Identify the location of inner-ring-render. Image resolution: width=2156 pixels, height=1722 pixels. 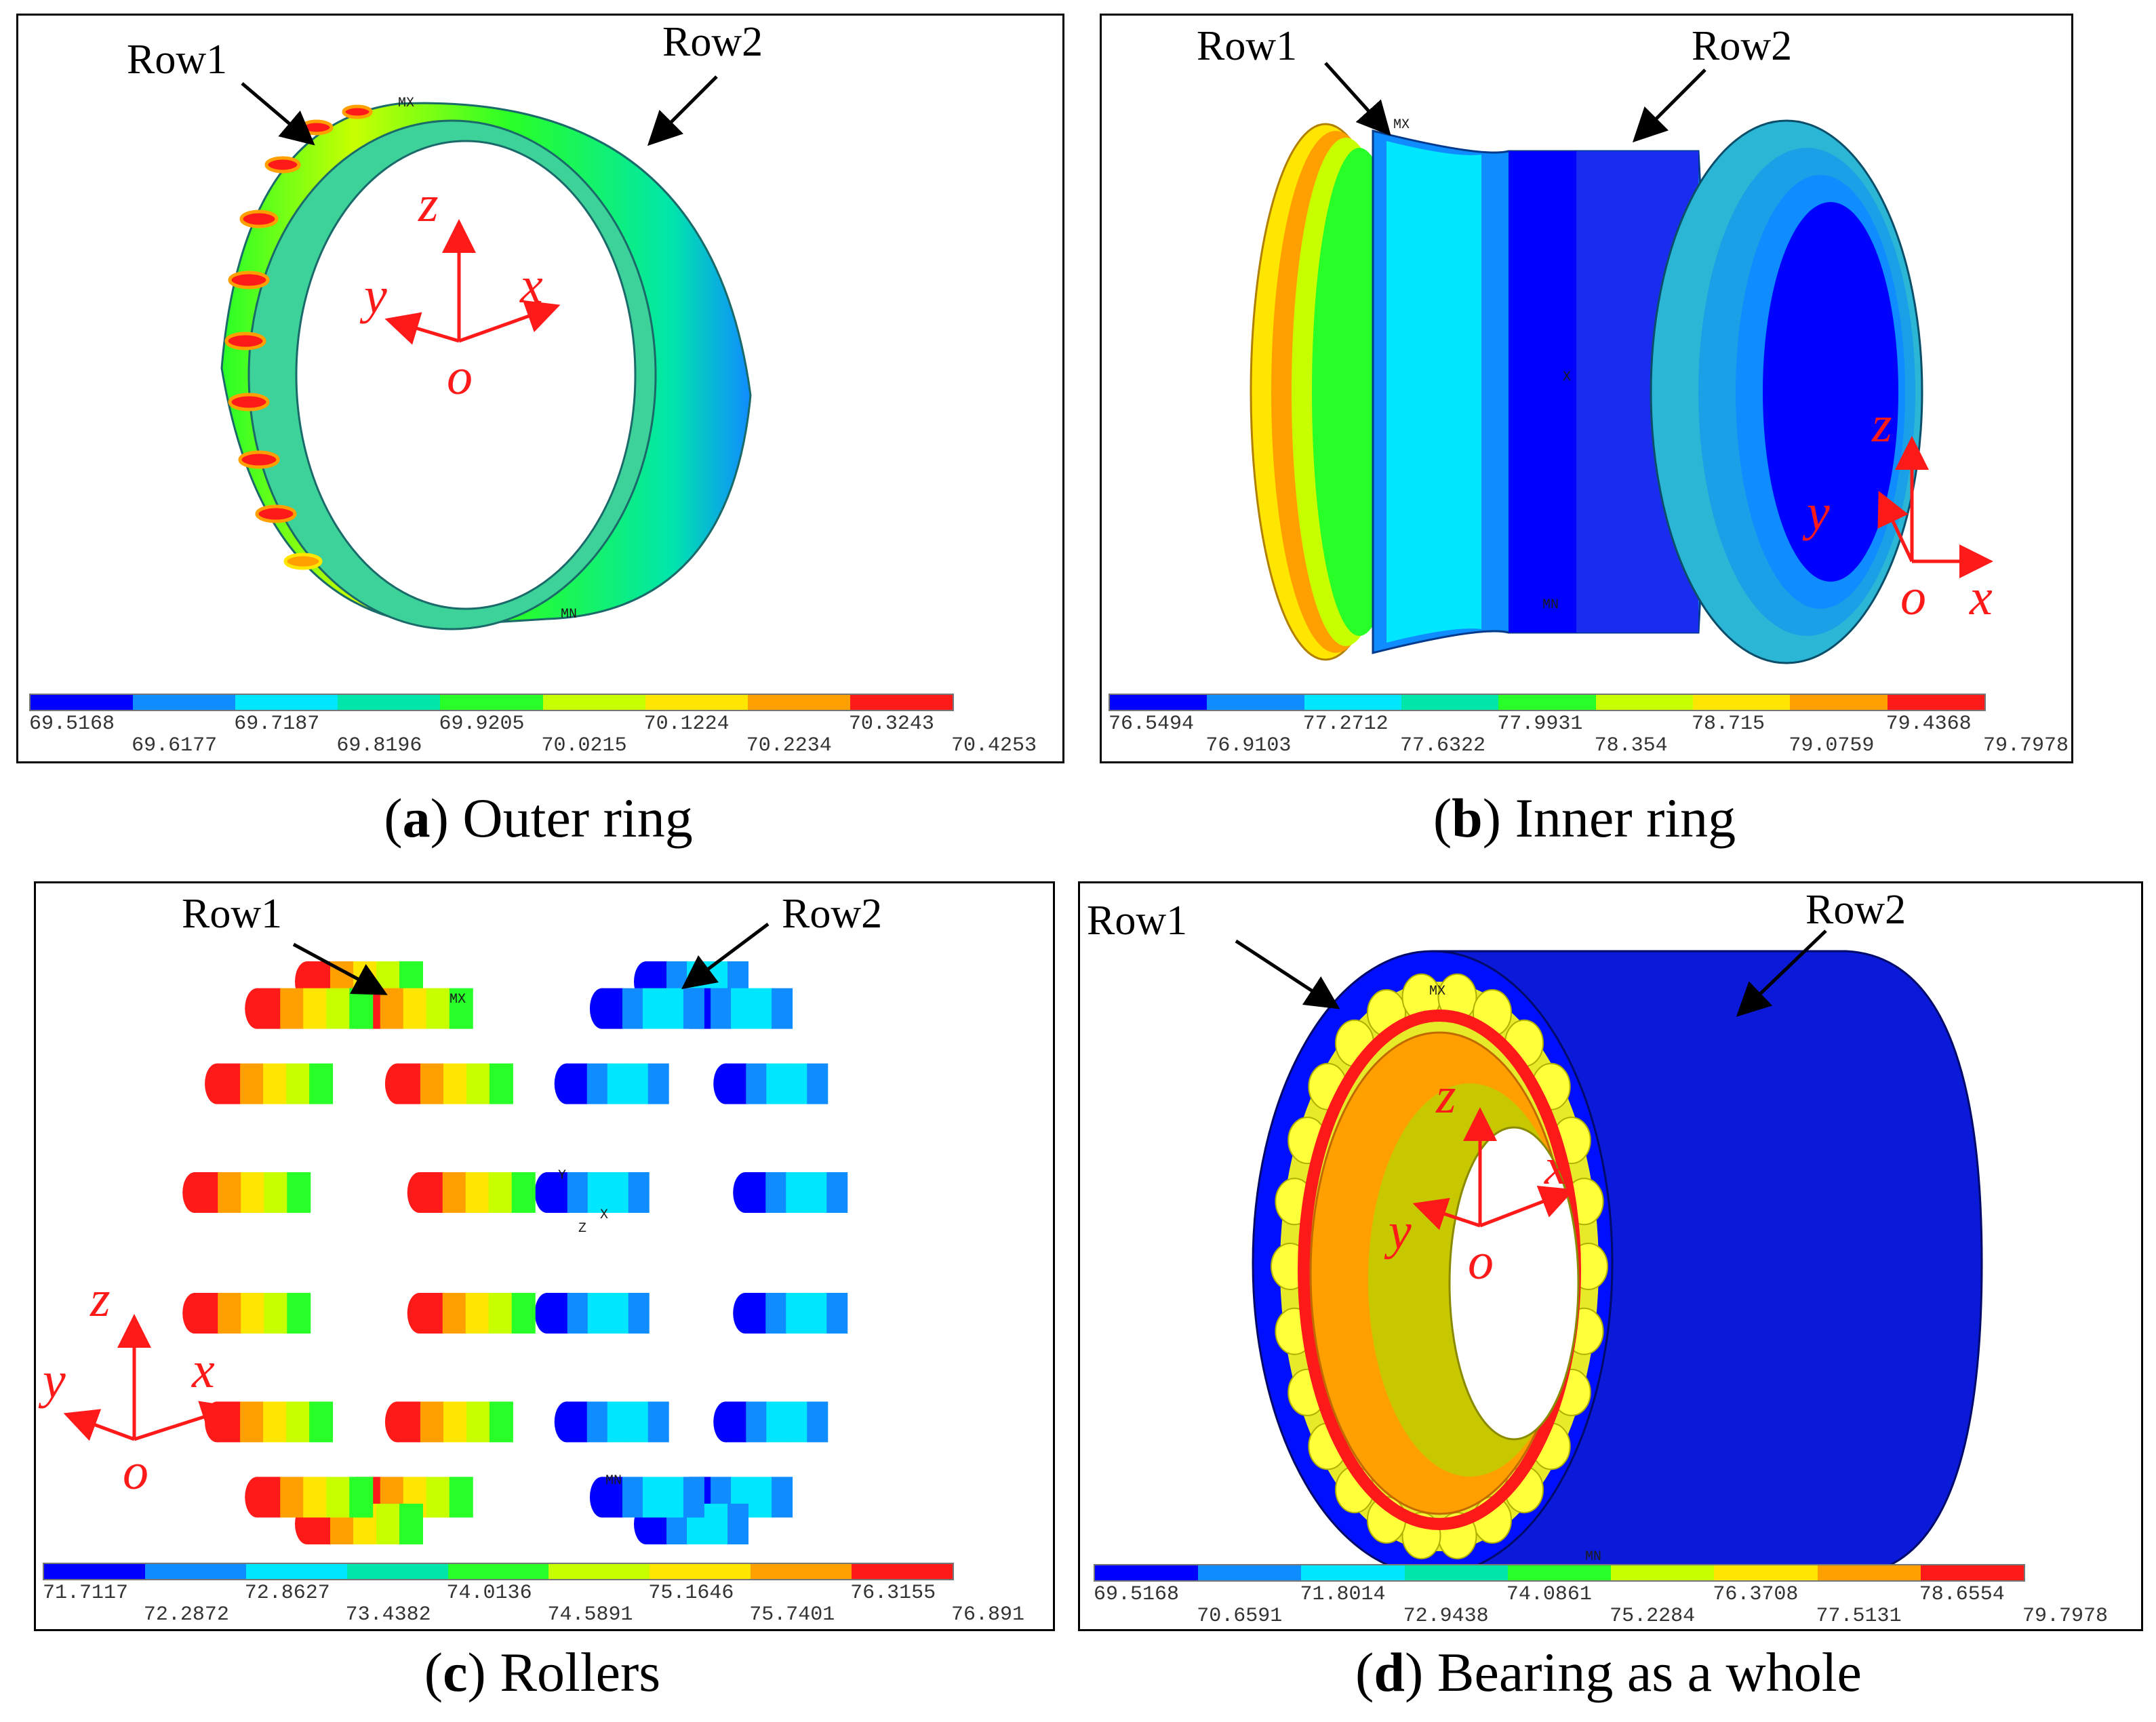
(1586, 392).